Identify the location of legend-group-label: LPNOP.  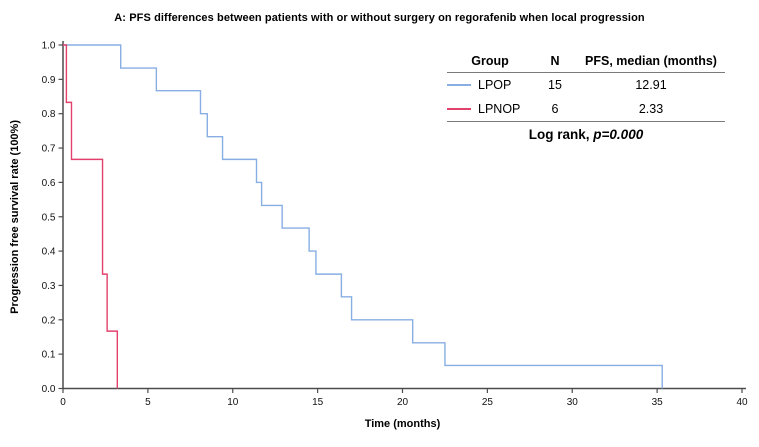
(499, 109).